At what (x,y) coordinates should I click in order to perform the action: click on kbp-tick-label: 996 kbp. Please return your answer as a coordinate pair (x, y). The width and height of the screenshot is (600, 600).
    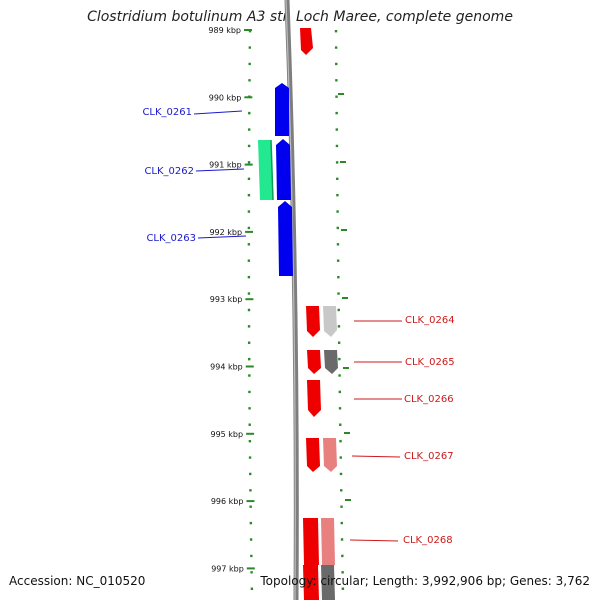
    Looking at the image, I should click on (227, 501).